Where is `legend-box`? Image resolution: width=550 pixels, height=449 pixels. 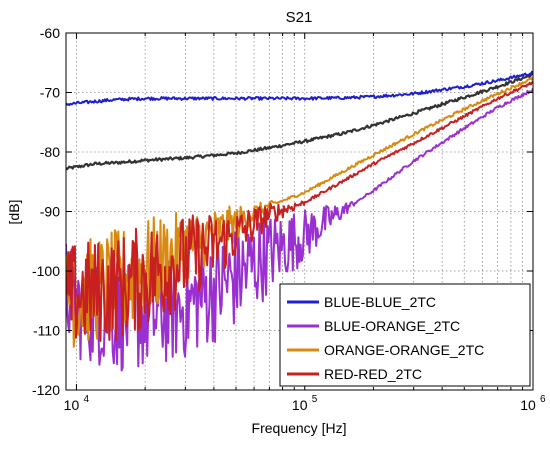
legend-box is located at coordinates (405, 335).